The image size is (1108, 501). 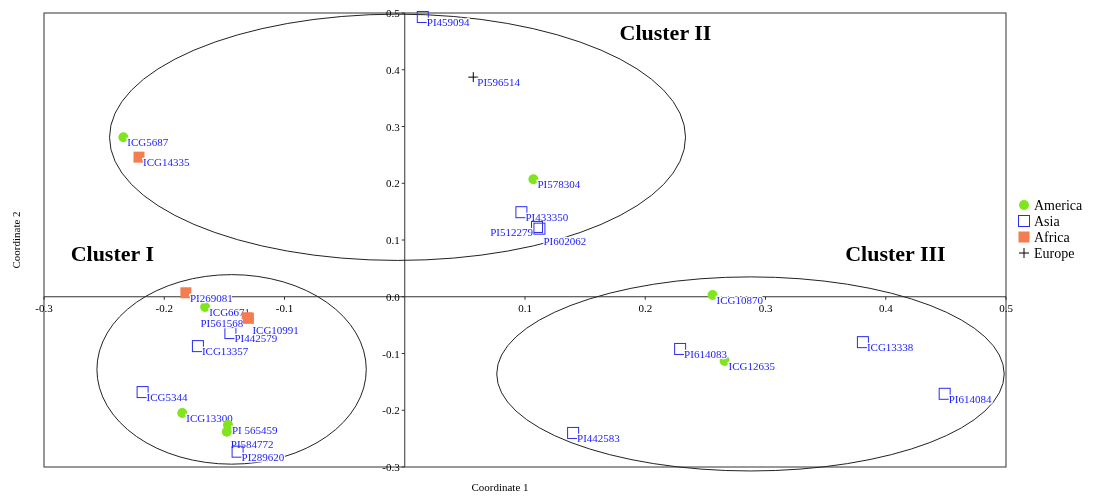 What do you see at coordinates (252, 443) in the screenshot?
I see `data-label: PI584772` at bounding box center [252, 443].